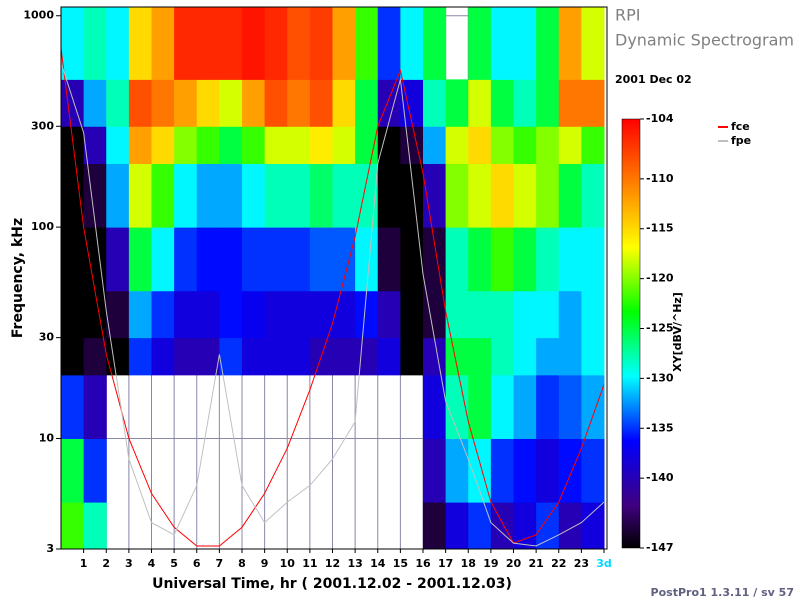  I want to click on colorbar-tick-label: -115, so click(660, 228).